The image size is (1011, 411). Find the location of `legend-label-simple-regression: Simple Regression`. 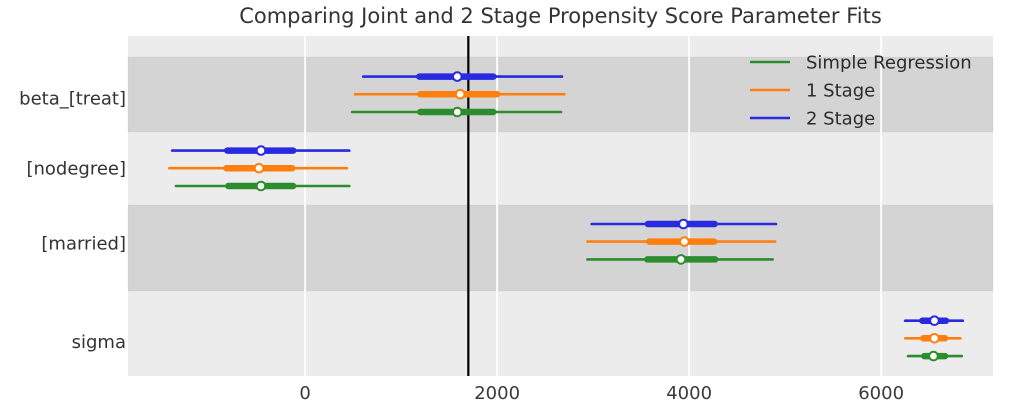

legend-label-simple-regression: Simple Regression is located at coordinates (889, 63).